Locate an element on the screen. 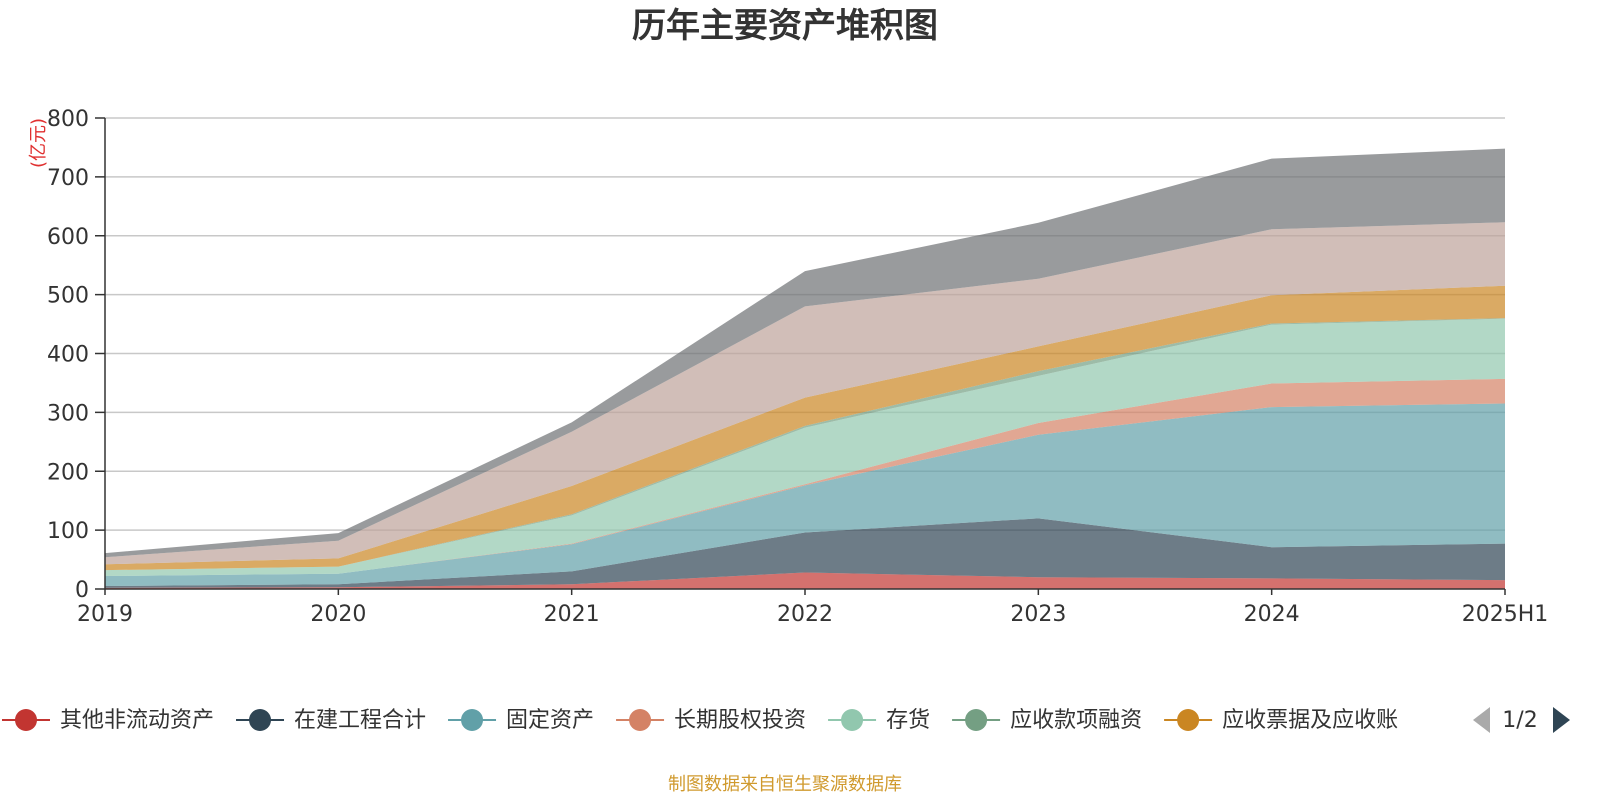 The height and width of the screenshot is (800, 1600). y-unit-label: (亿元) is located at coordinates (38, 143).